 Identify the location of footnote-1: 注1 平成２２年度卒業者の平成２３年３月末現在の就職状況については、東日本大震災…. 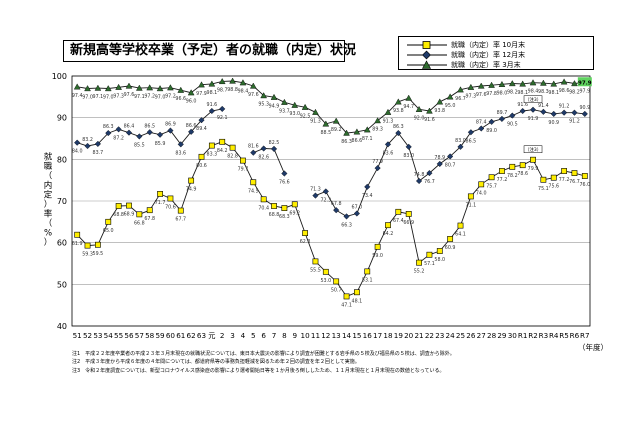
(263, 354).